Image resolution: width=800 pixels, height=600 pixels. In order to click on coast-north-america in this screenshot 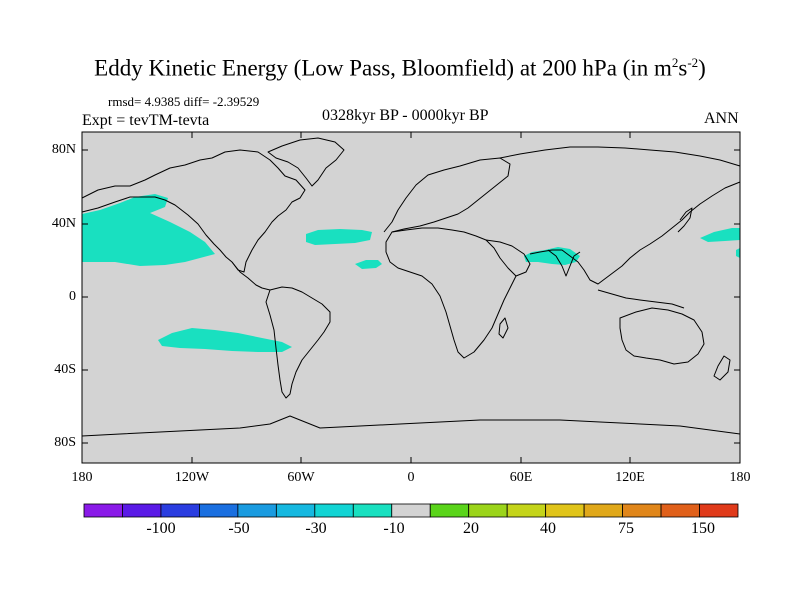, I will do `click(193, 211)`.